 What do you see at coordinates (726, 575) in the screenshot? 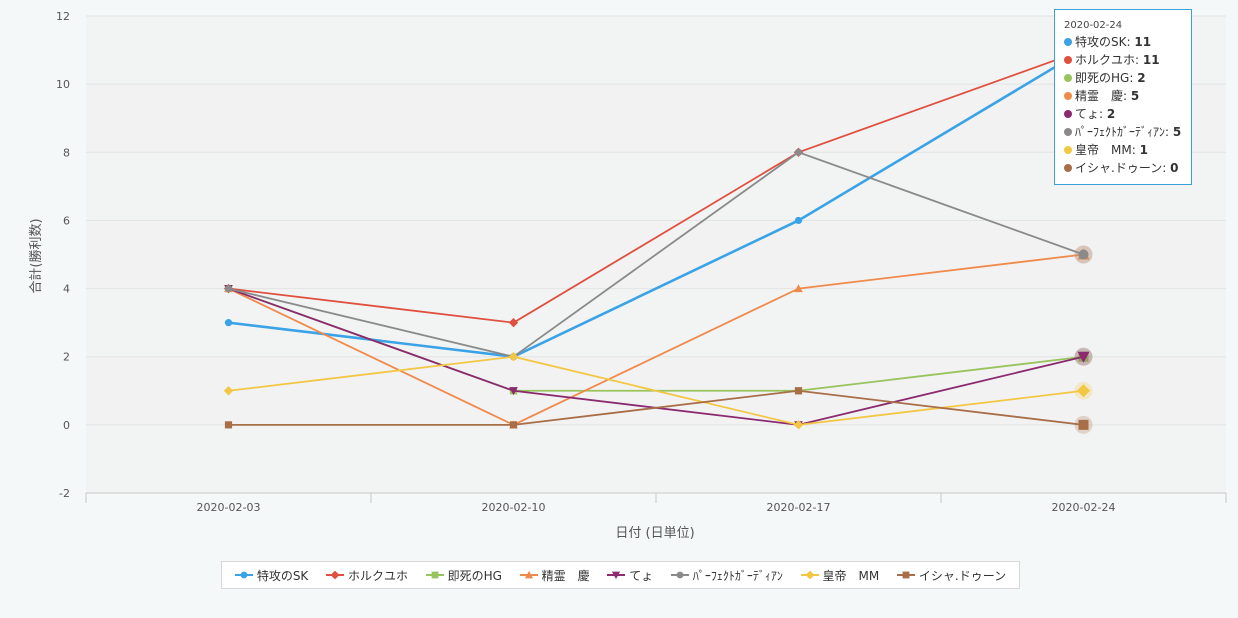
I see `legend-item: ﾊﾟｰﾌｪｸﾄｶﾞｰﾃﾞｨｱﾝ` at bounding box center [726, 575].